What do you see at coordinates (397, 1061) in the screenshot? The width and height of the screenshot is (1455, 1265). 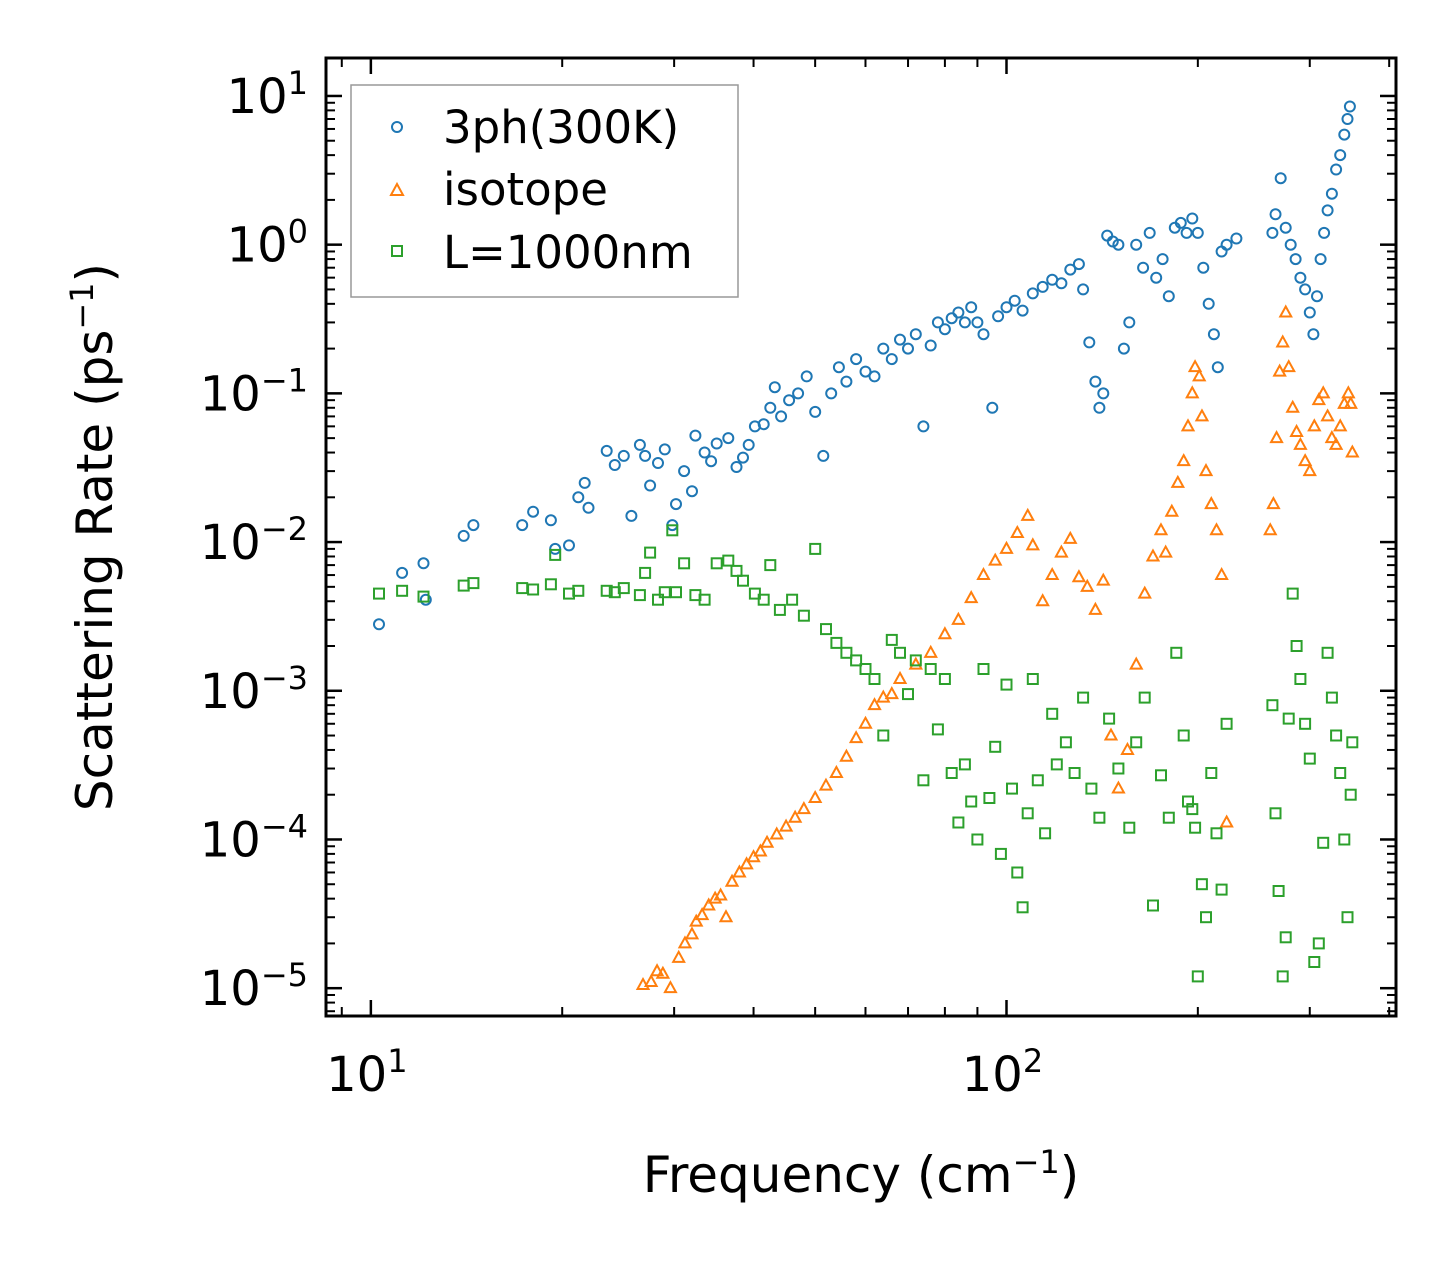 I see `x-tick-label-exp: 1` at bounding box center [397, 1061].